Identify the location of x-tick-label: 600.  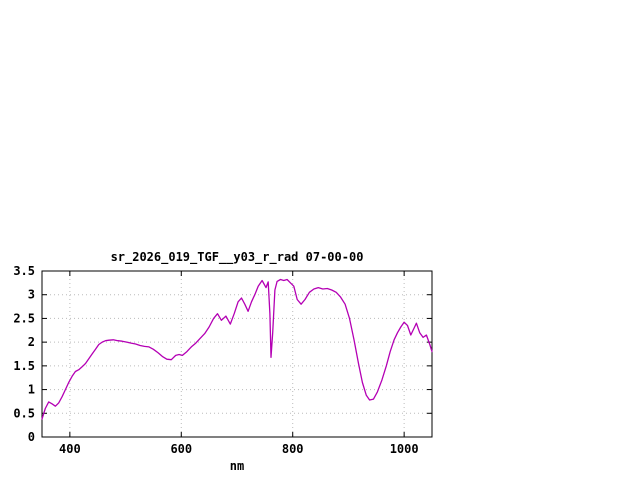
(181, 449).